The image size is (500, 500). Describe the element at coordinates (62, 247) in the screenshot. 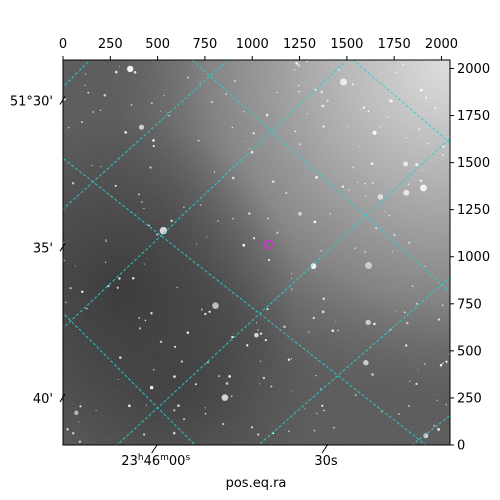

I see `dec-tick-mark` at that location.